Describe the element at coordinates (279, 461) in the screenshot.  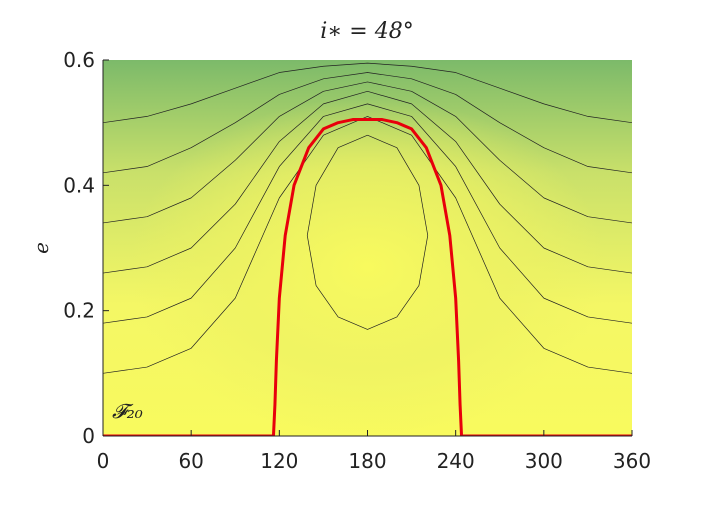
I see `x-tick-label: 120` at that location.